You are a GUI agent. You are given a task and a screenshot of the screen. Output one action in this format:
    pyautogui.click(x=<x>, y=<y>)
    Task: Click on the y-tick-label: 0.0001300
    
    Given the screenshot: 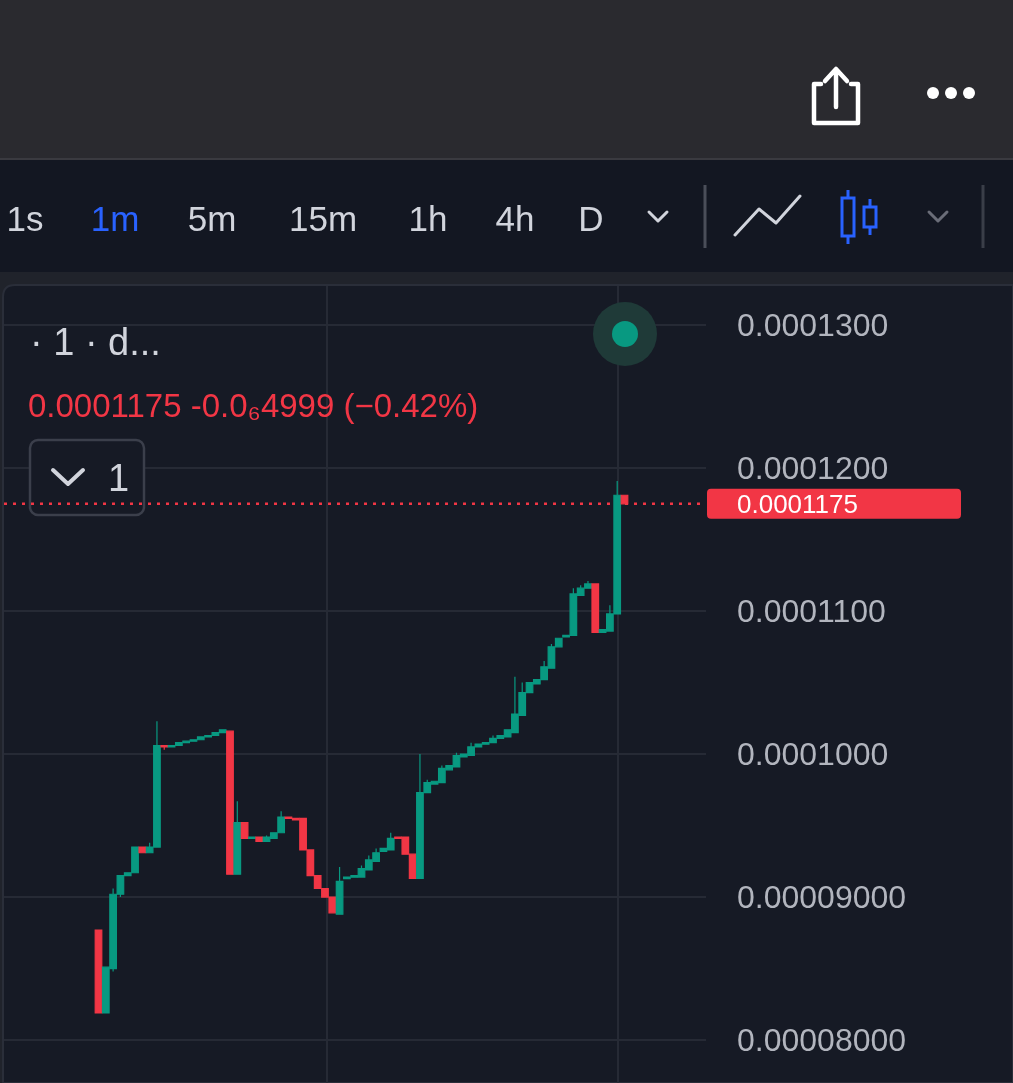 What is the action you would take?
    pyautogui.click(x=813, y=325)
    